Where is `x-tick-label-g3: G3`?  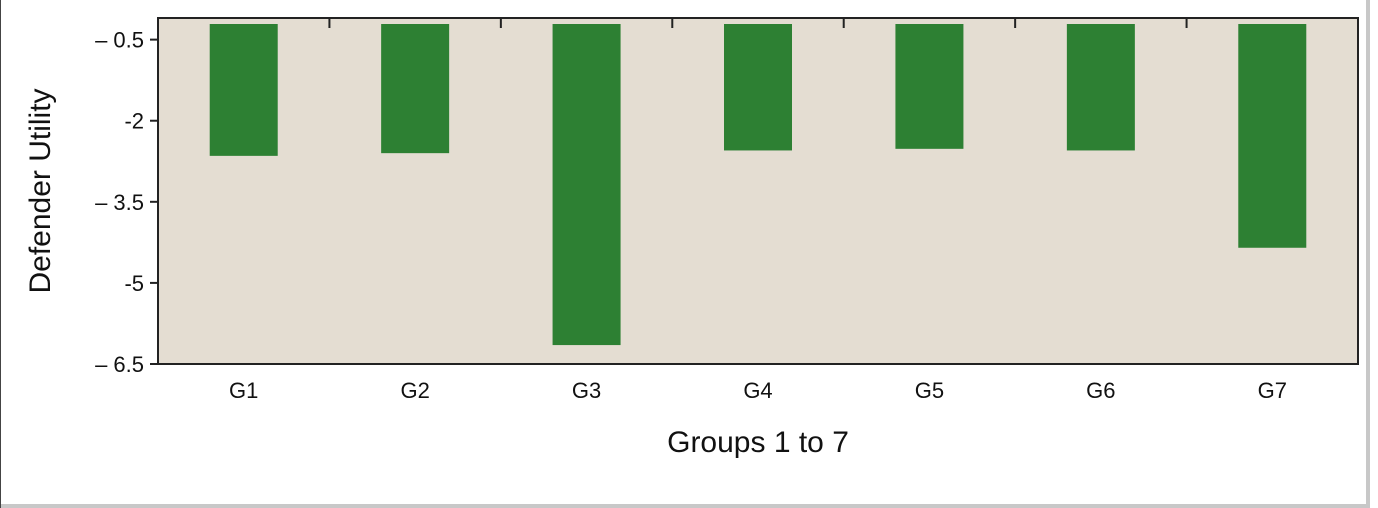 x-tick-label-g3: G3 is located at coordinates (586, 390).